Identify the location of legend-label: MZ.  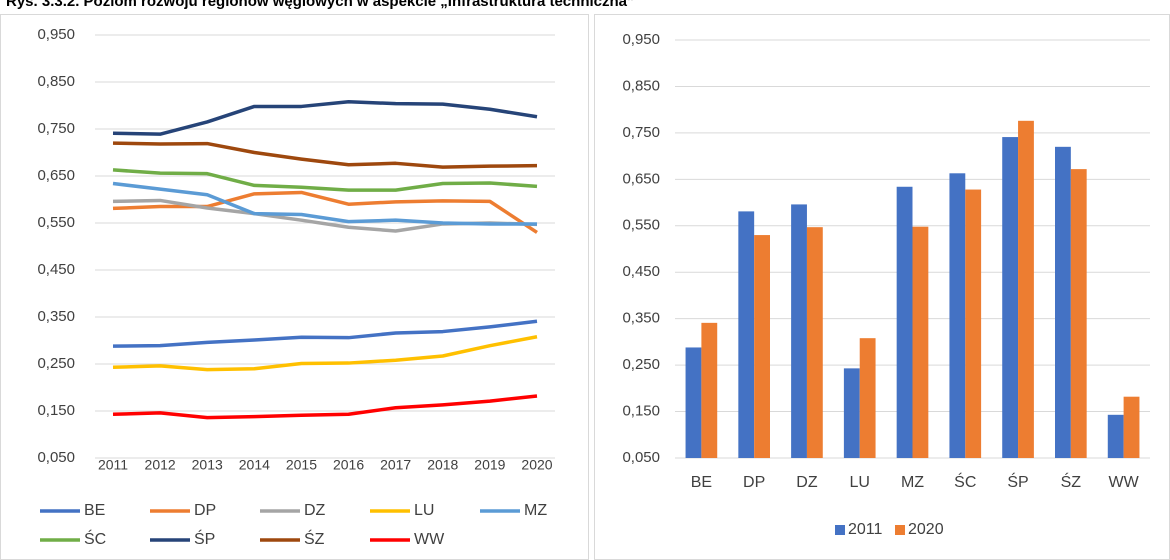
(535, 510).